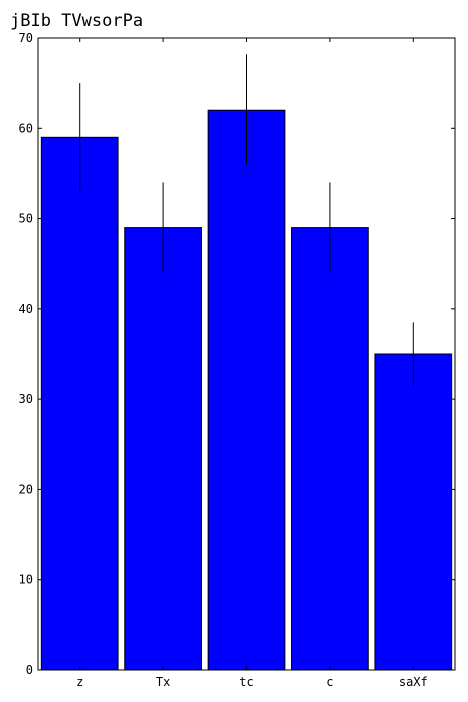  Describe the element at coordinates (413, 682) in the screenshot. I see `x-tick-label-saXf: saXf` at that location.